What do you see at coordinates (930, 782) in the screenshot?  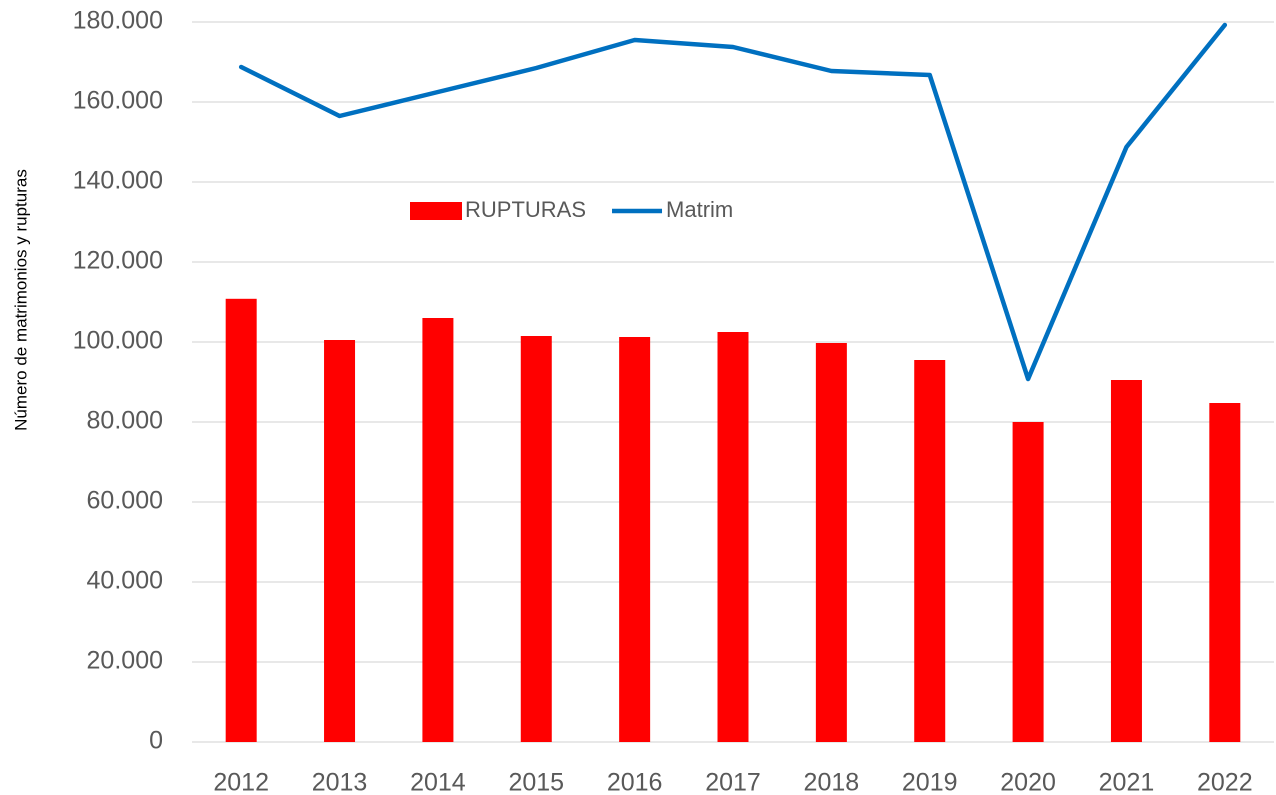 I see `x-tick-label: 2019` at bounding box center [930, 782].